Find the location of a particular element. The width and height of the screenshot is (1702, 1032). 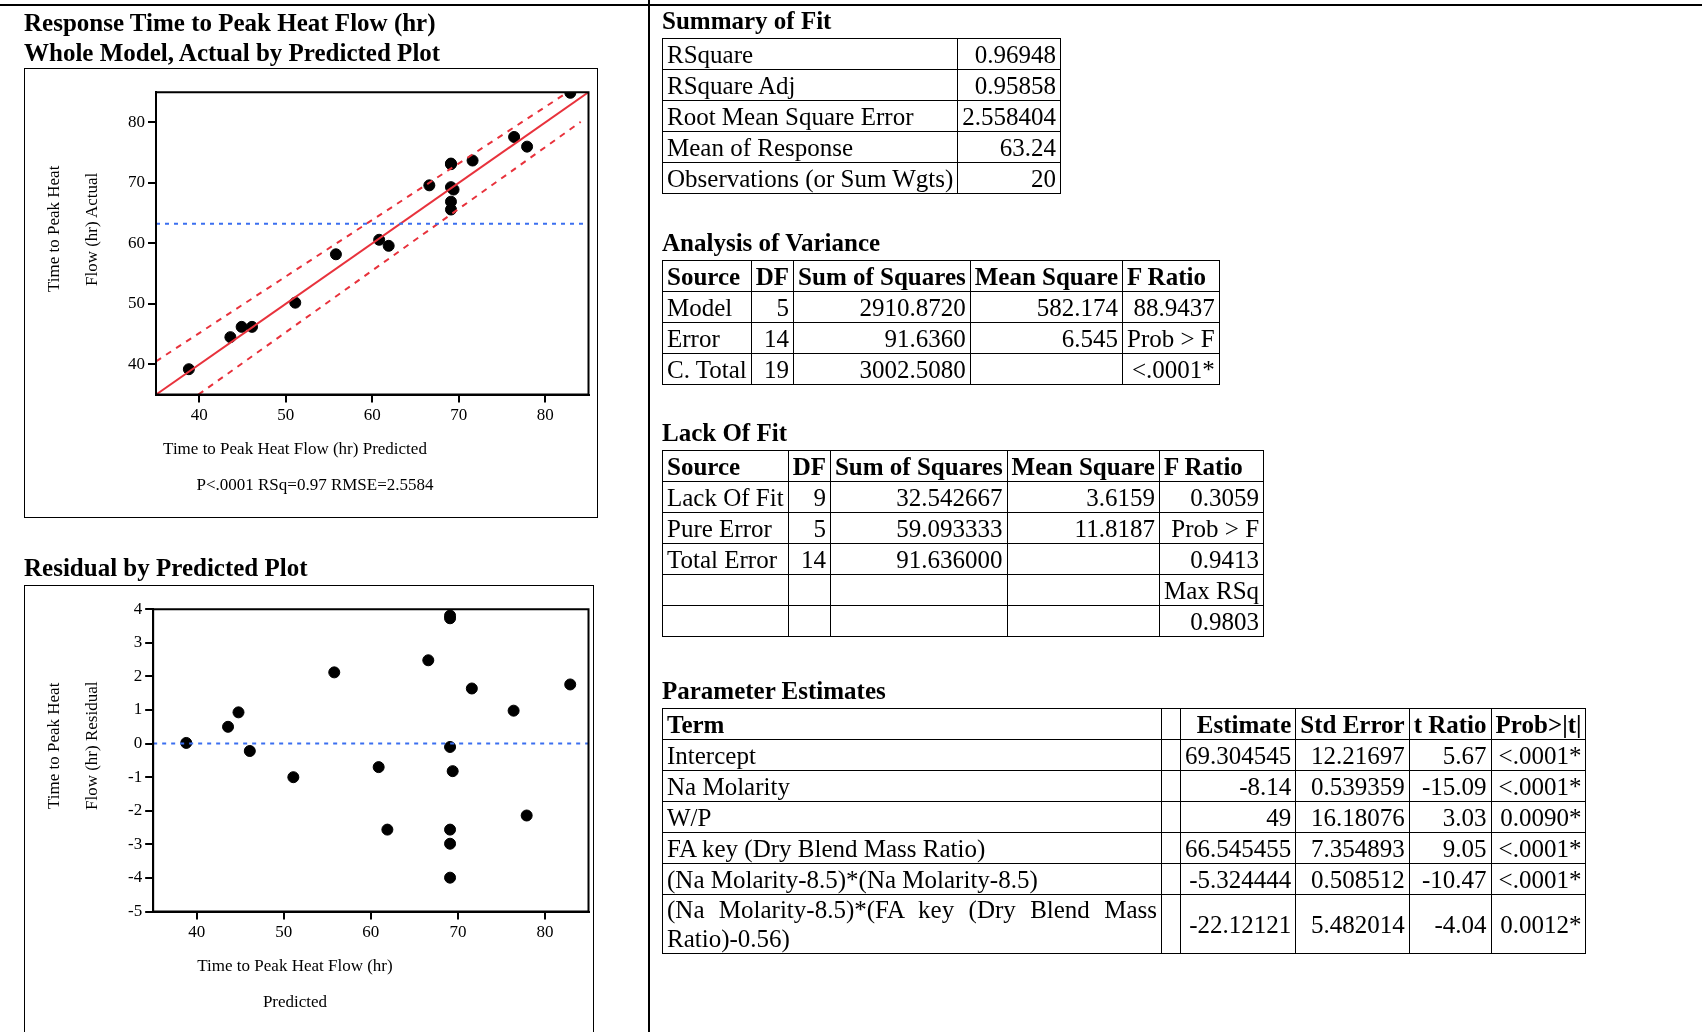

text: 5.67 is located at coordinates (1464, 755).